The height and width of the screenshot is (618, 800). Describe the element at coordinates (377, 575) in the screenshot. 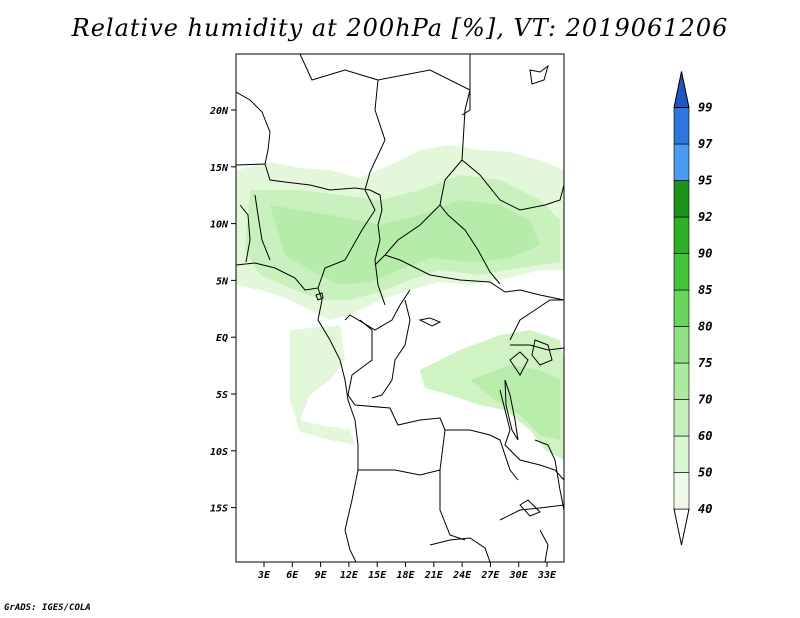

I see `lon-tick-label: 15E` at that location.